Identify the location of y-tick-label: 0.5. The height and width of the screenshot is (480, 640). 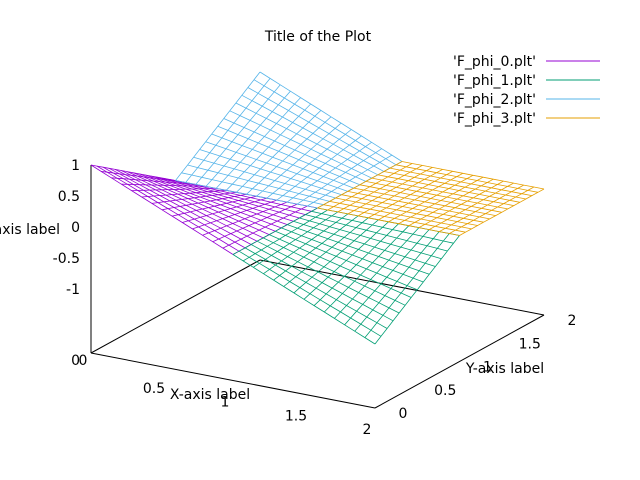
(445, 391).